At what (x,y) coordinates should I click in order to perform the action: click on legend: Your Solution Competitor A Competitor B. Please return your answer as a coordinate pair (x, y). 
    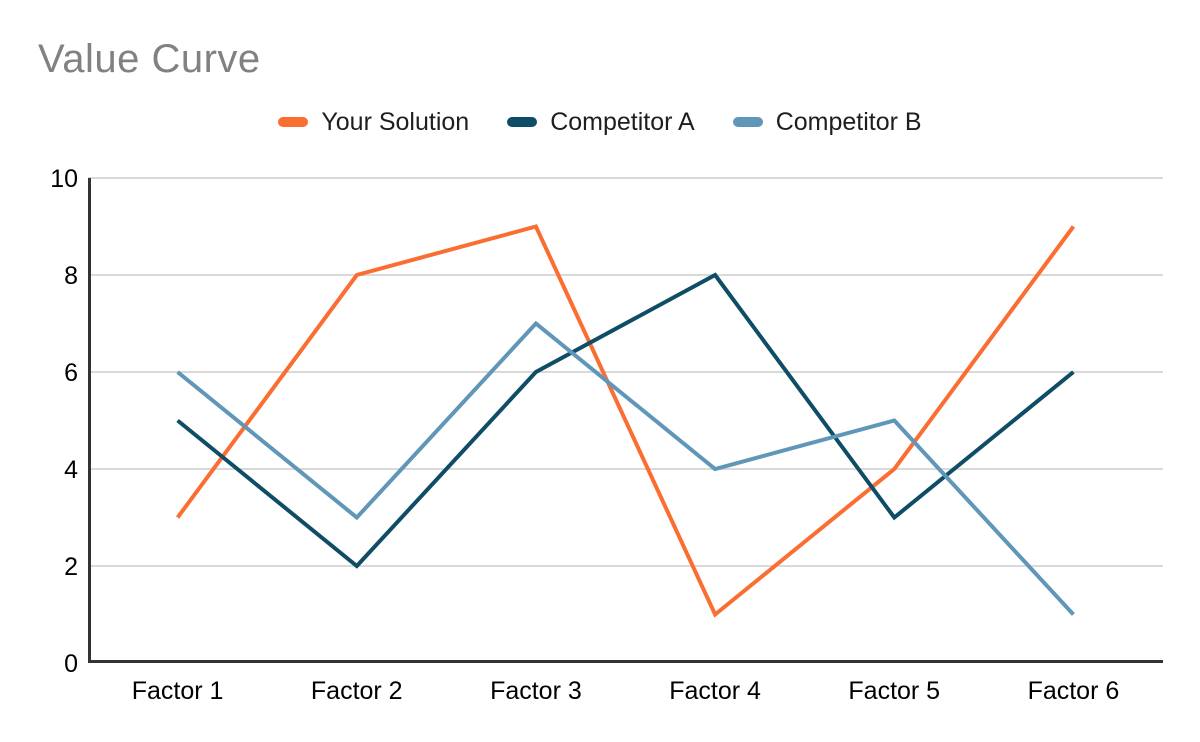
    Looking at the image, I should click on (600, 122).